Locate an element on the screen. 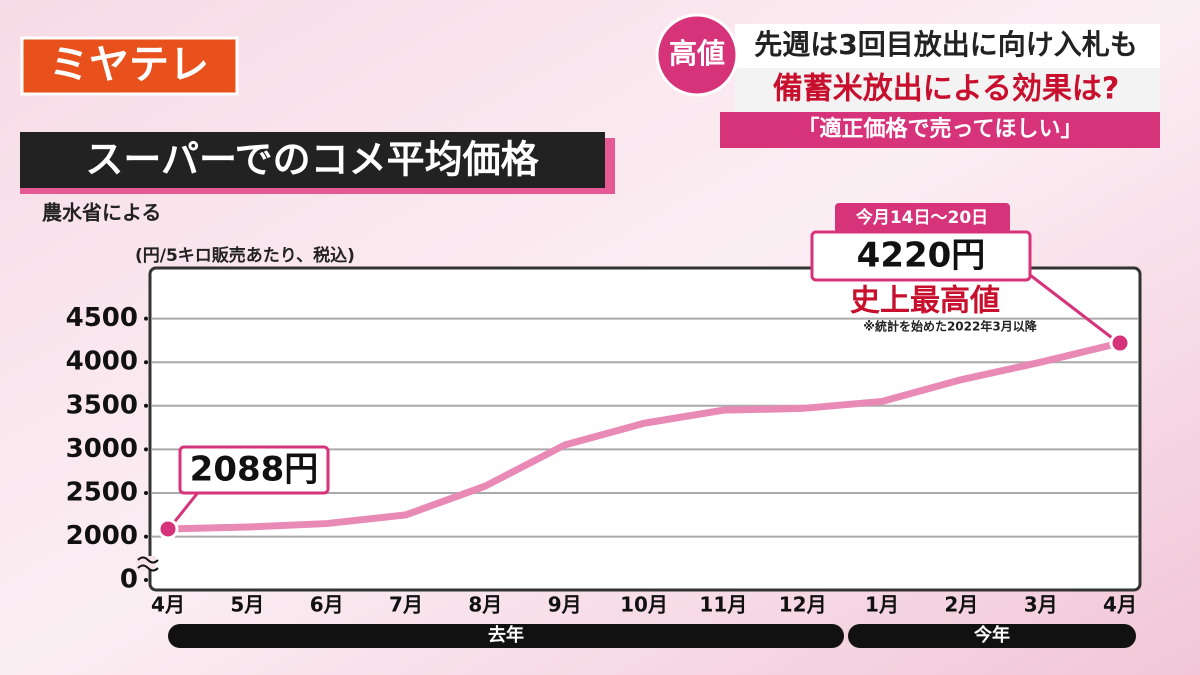  axis-break is located at coordinates (148, 564).